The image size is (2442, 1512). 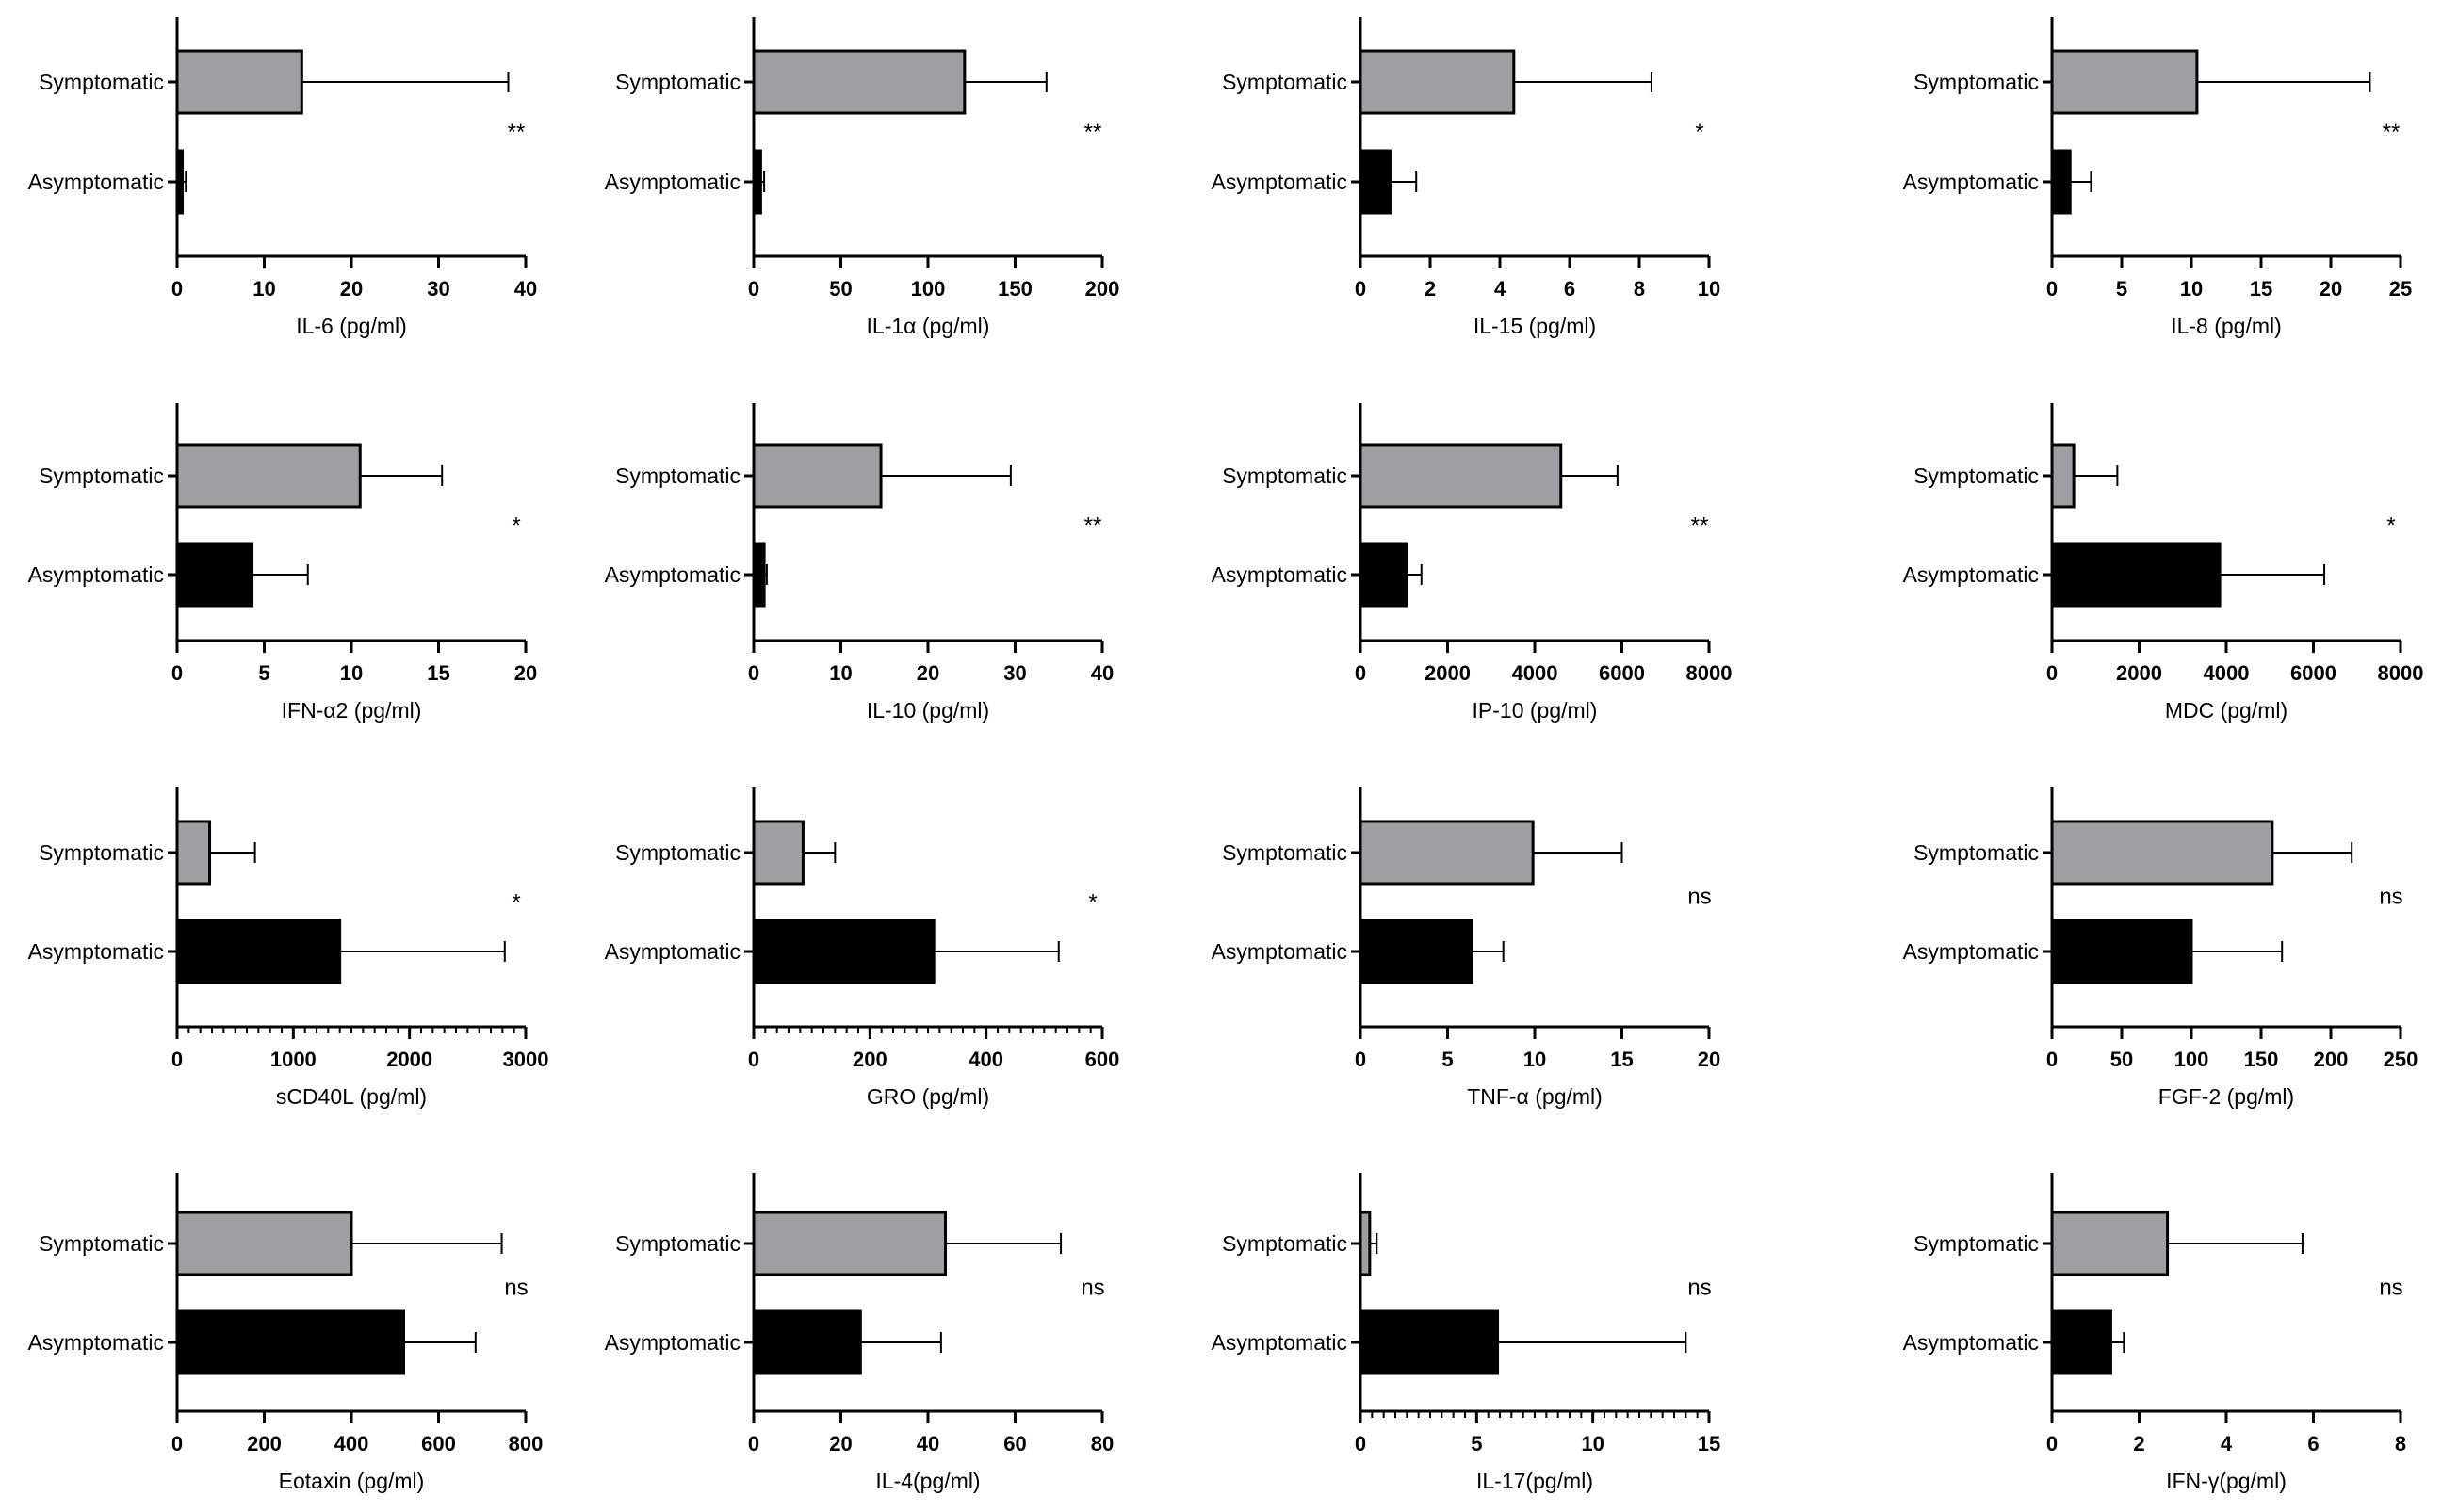 I want to click on x-axis-title: IL-6 (pg/ml), so click(x=351, y=326).